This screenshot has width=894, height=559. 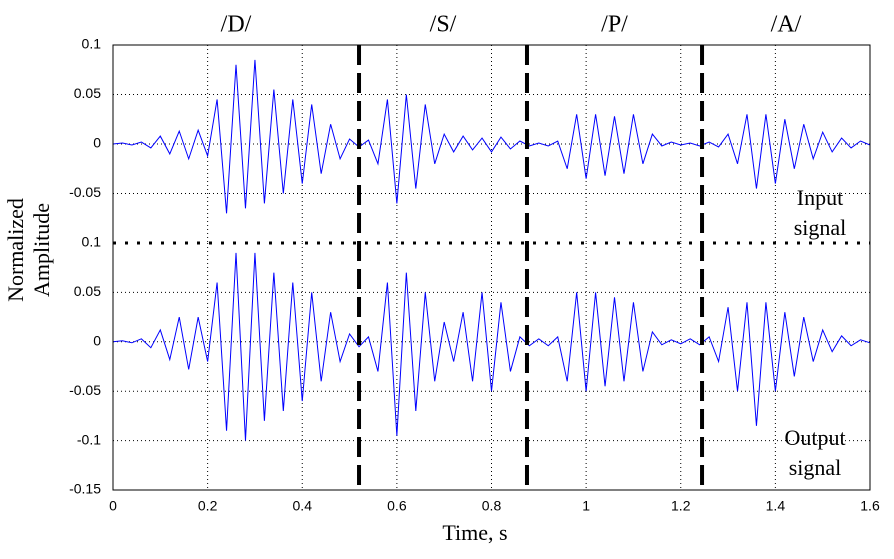 I want to click on phoneme-label: /S/, so click(x=443, y=25).